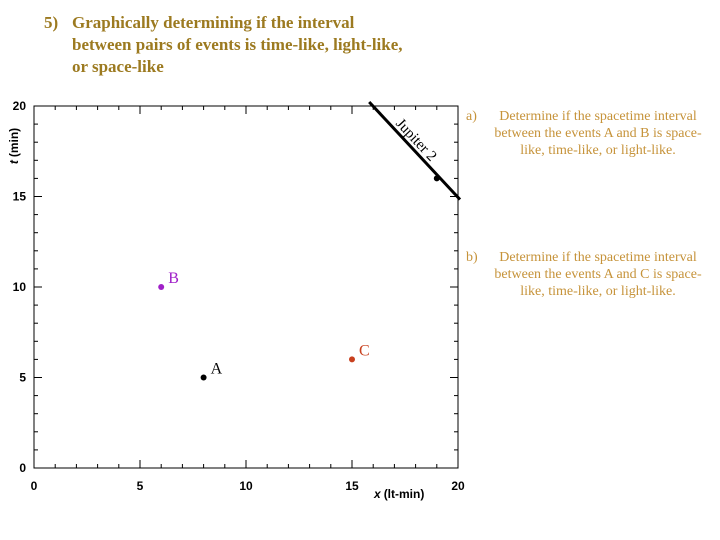  What do you see at coordinates (34, 486) in the screenshot?
I see `x-tick-label: 0` at bounding box center [34, 486].